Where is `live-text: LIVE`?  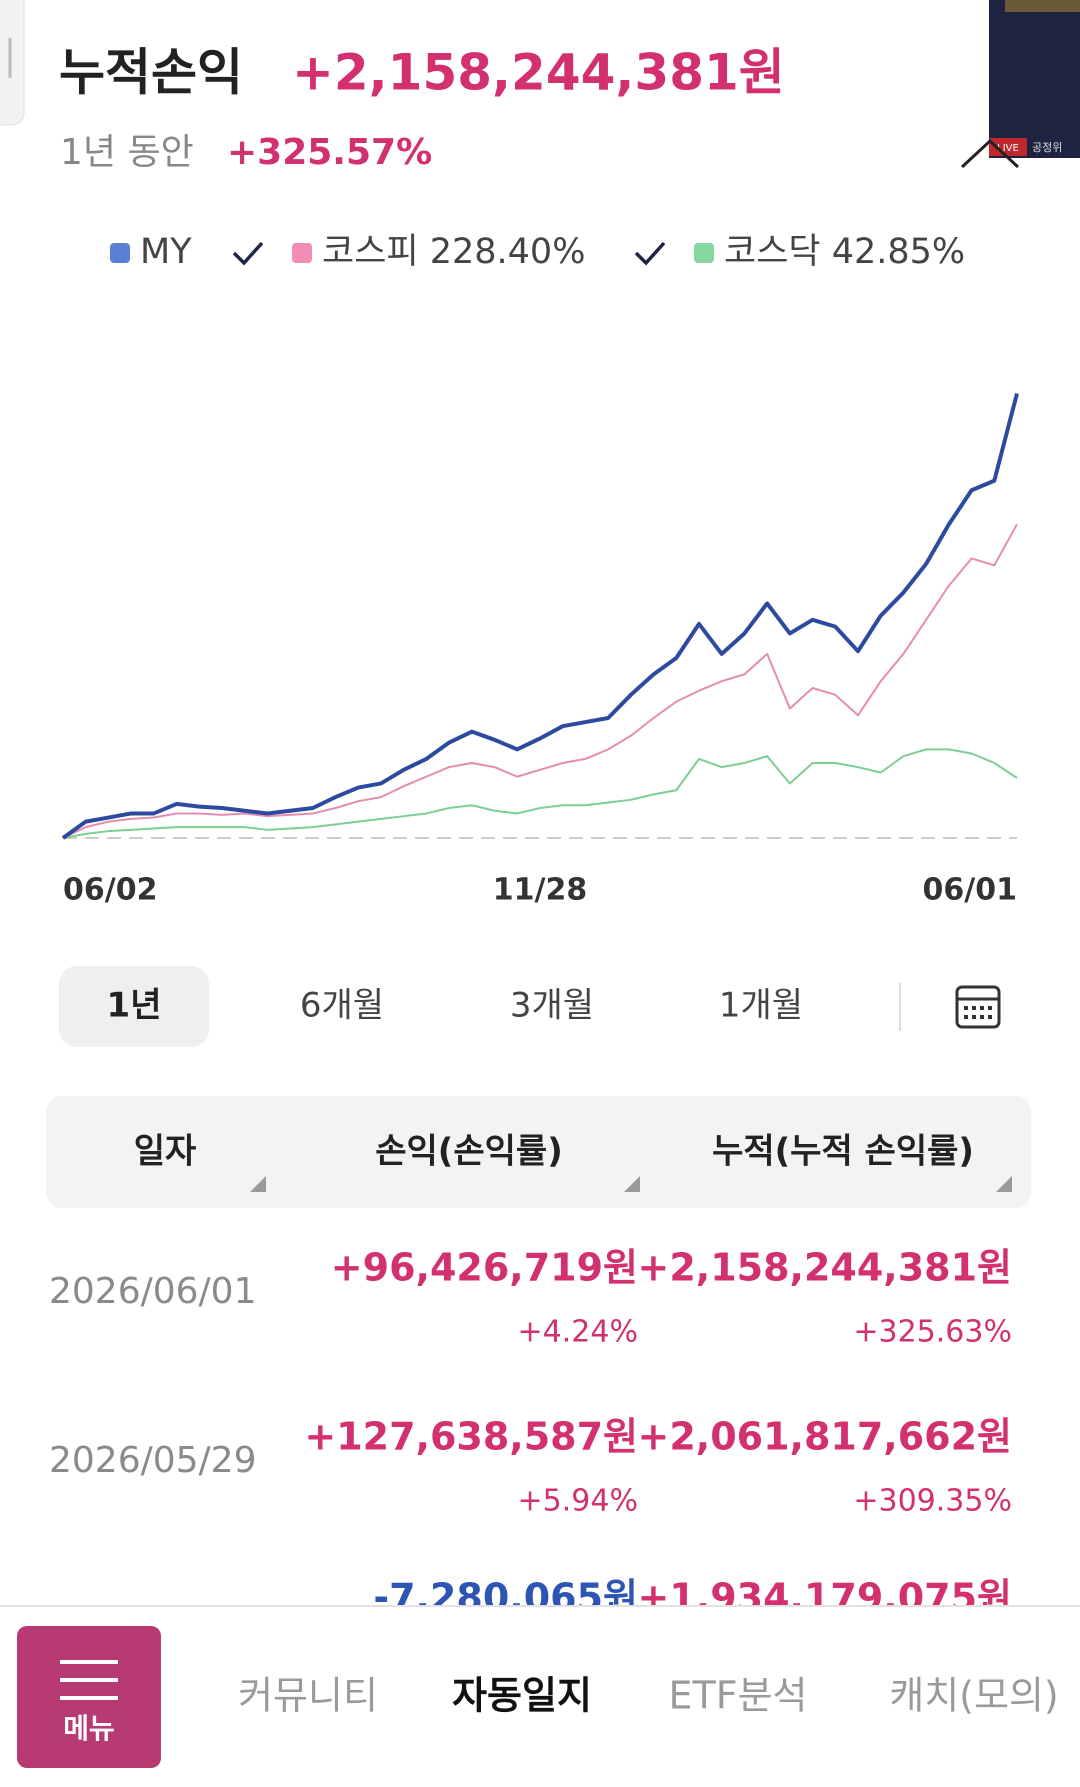
live-text: LIVE is located at coordinates (1008, 148).